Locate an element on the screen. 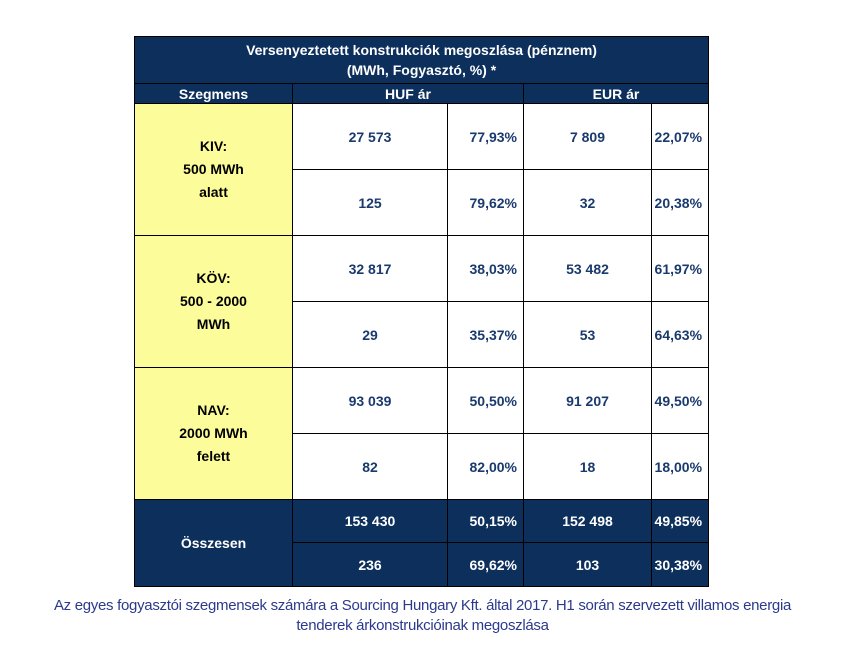  segment-label-line: MWh is located at coordinates (213, 324).